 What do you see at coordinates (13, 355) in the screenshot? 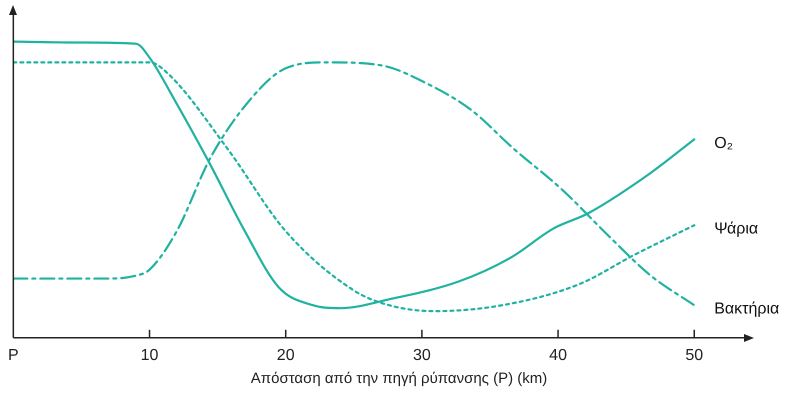
I see `x-tick-label: P` at bounding box center [13, 355].